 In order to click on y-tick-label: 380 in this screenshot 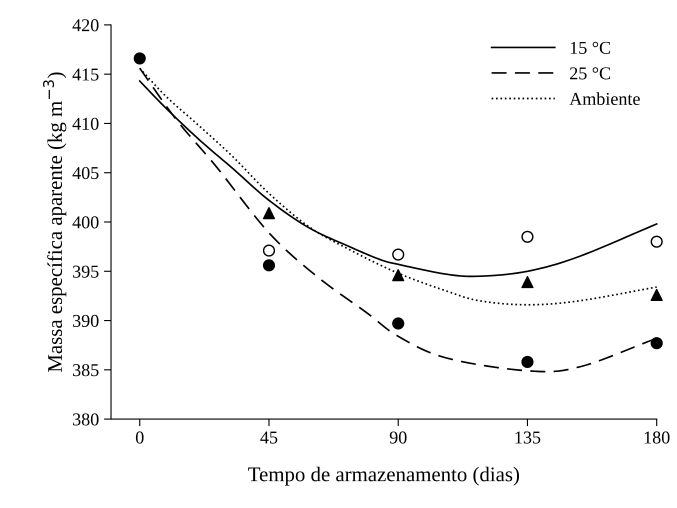, I will do `click(86, 419)`.